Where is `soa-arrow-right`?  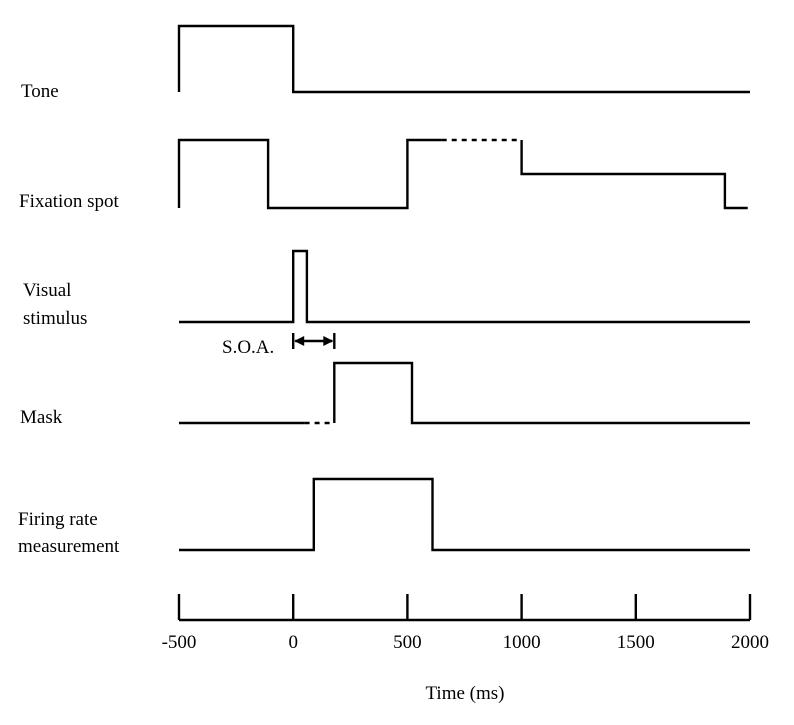 soa-arrow-right is located at coordinates (328, 341).